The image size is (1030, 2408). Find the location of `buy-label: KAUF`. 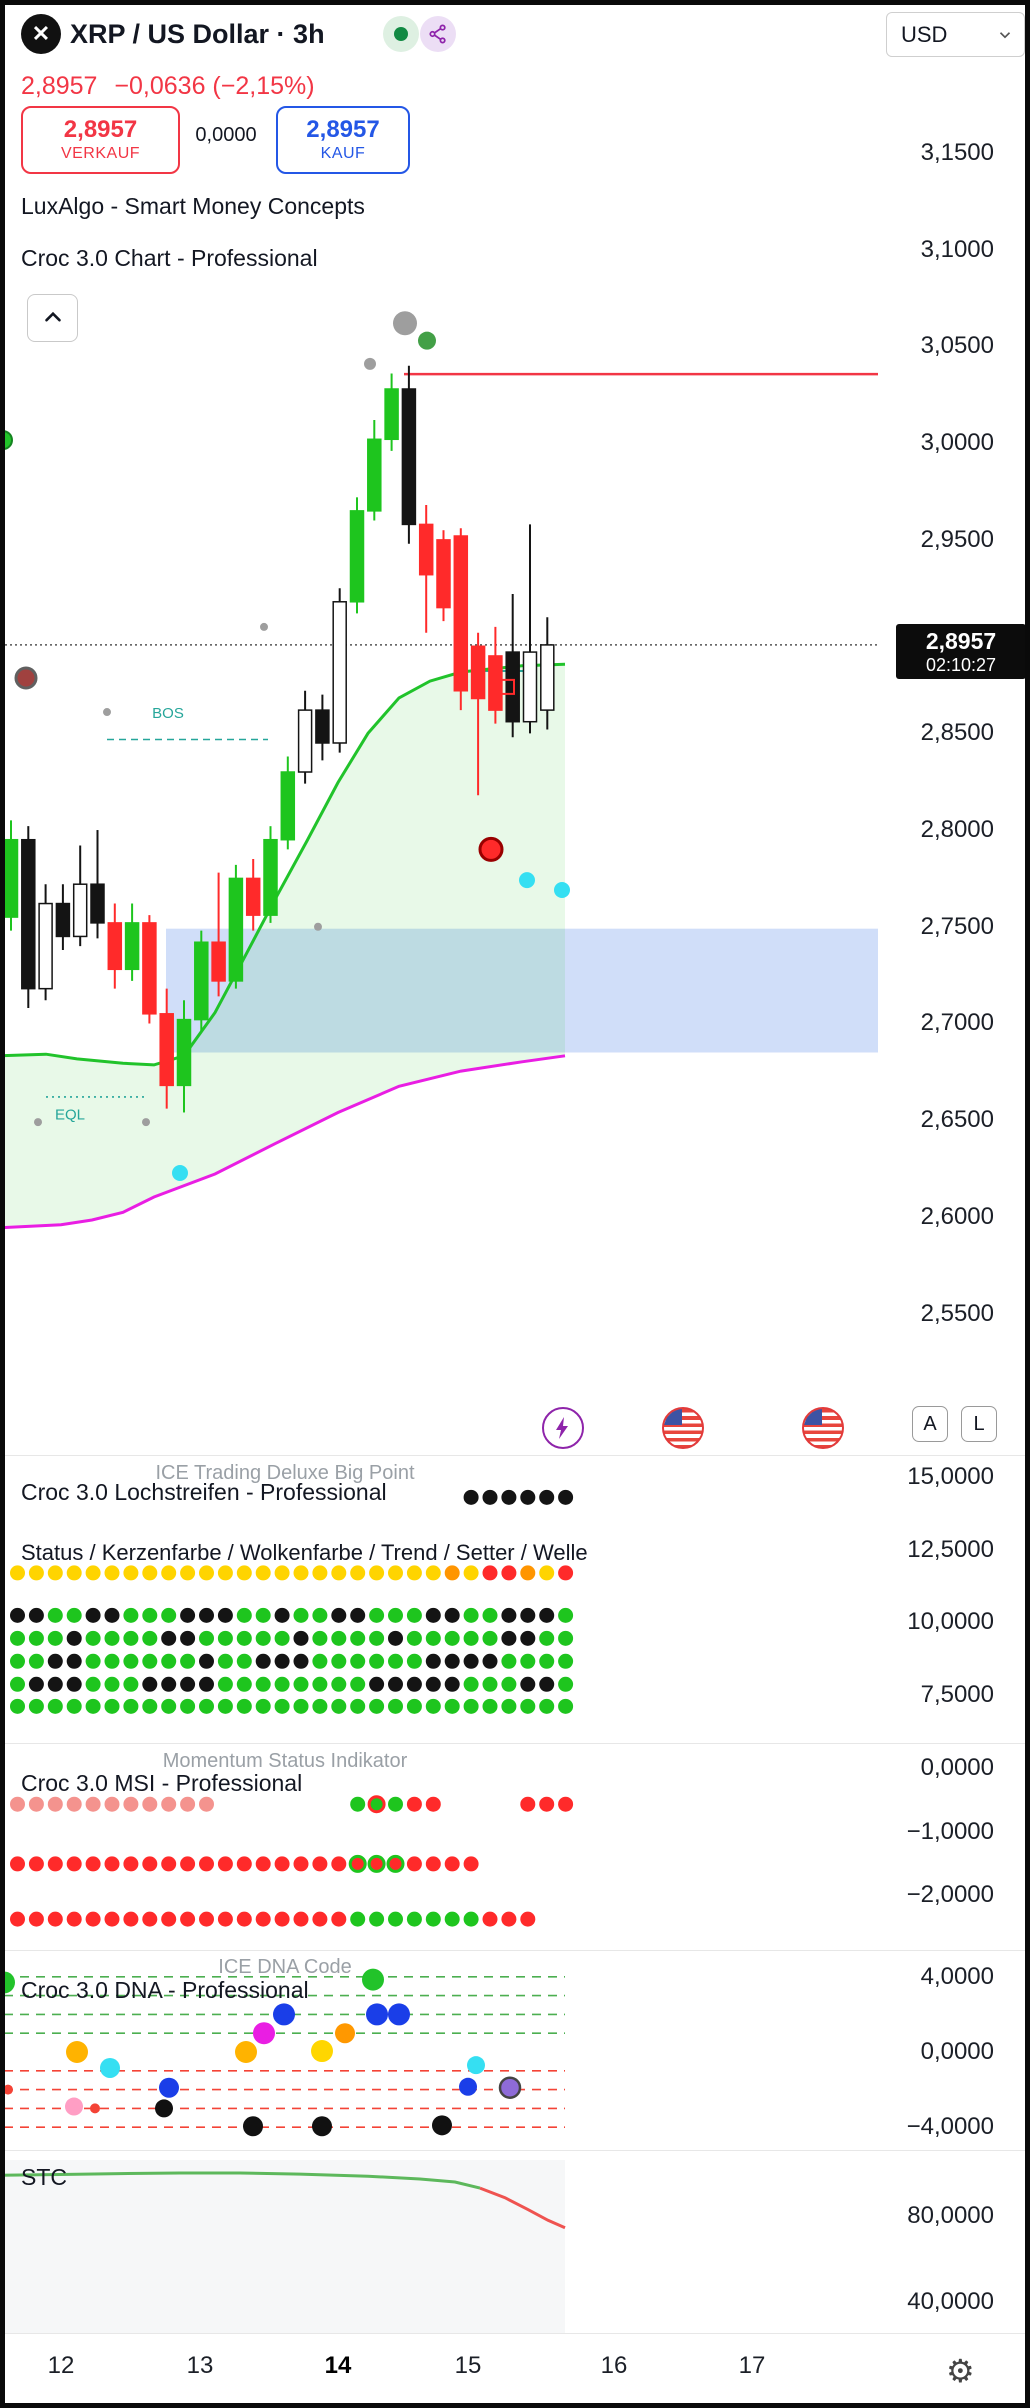

buy-label: KAUF is located at coordinates (343, 153).